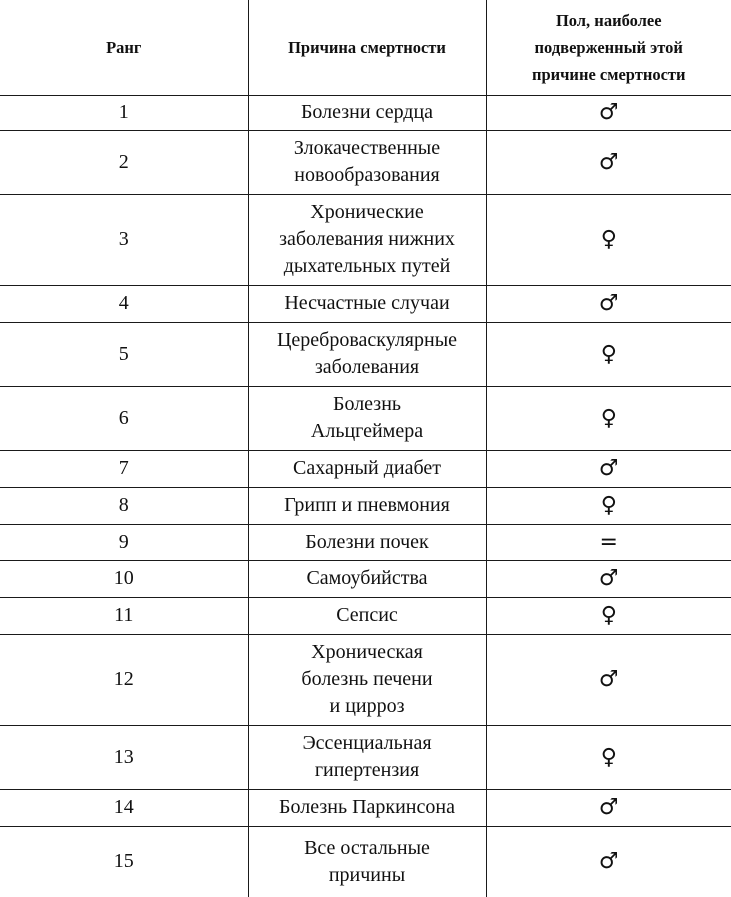 Image resolution: width=731 pixels, height=897 pixels. I want to click on table-row: 13 Эссенциальная гипертензия ♀, so click(365, 757).